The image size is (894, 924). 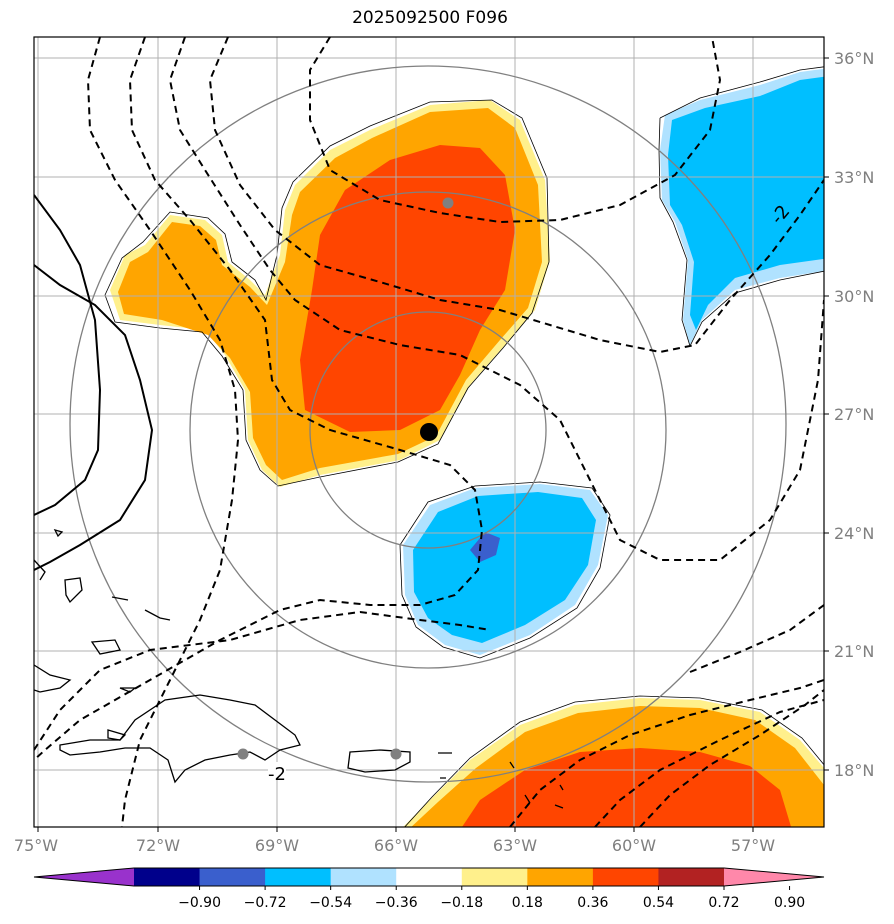 I want to click on negative-anomaly-northeast, so click(x=742, y=206).